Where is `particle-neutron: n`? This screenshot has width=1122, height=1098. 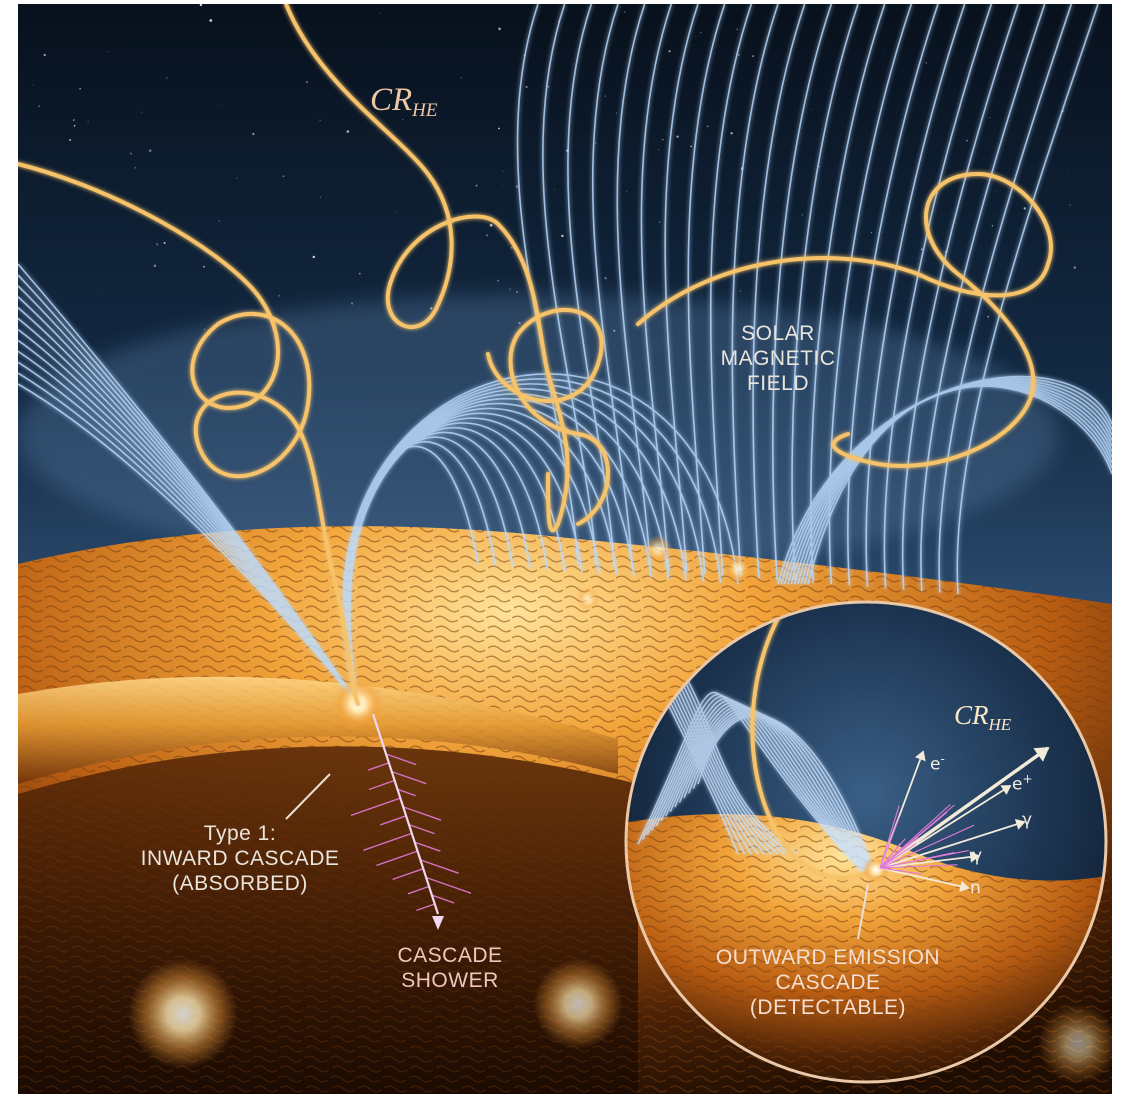
particle-neutron: n is located at coordinates (975, 888).